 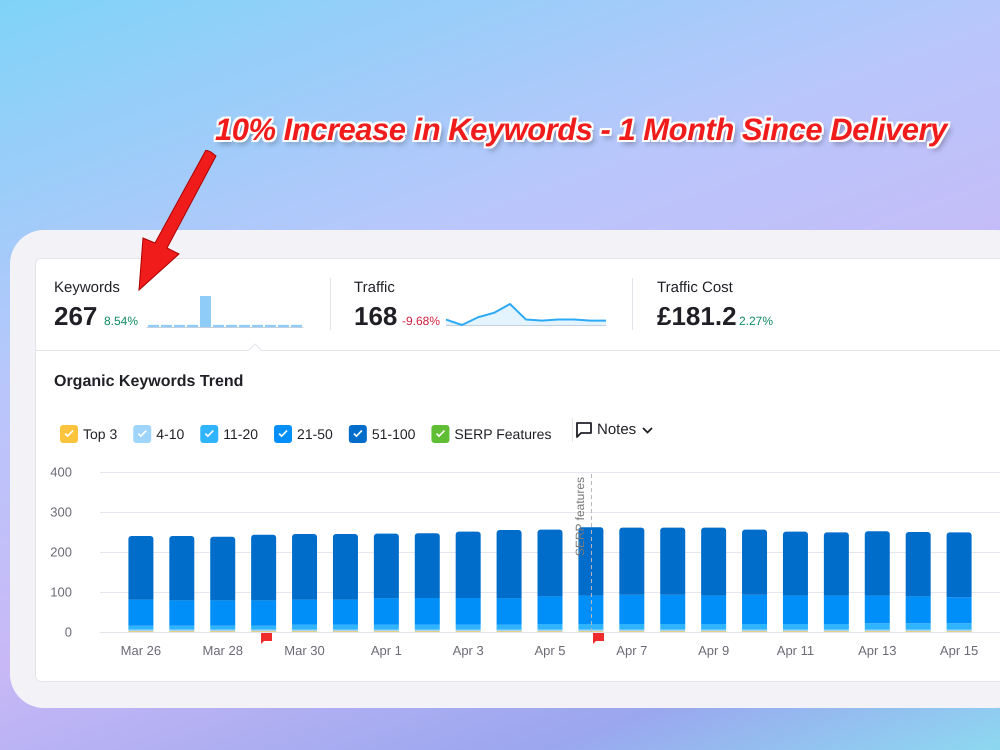 What do you see at coordinates (714, 650) in the screenshot?
I see `x-tick-label: Apr 9` at bounding box center [714, 650].